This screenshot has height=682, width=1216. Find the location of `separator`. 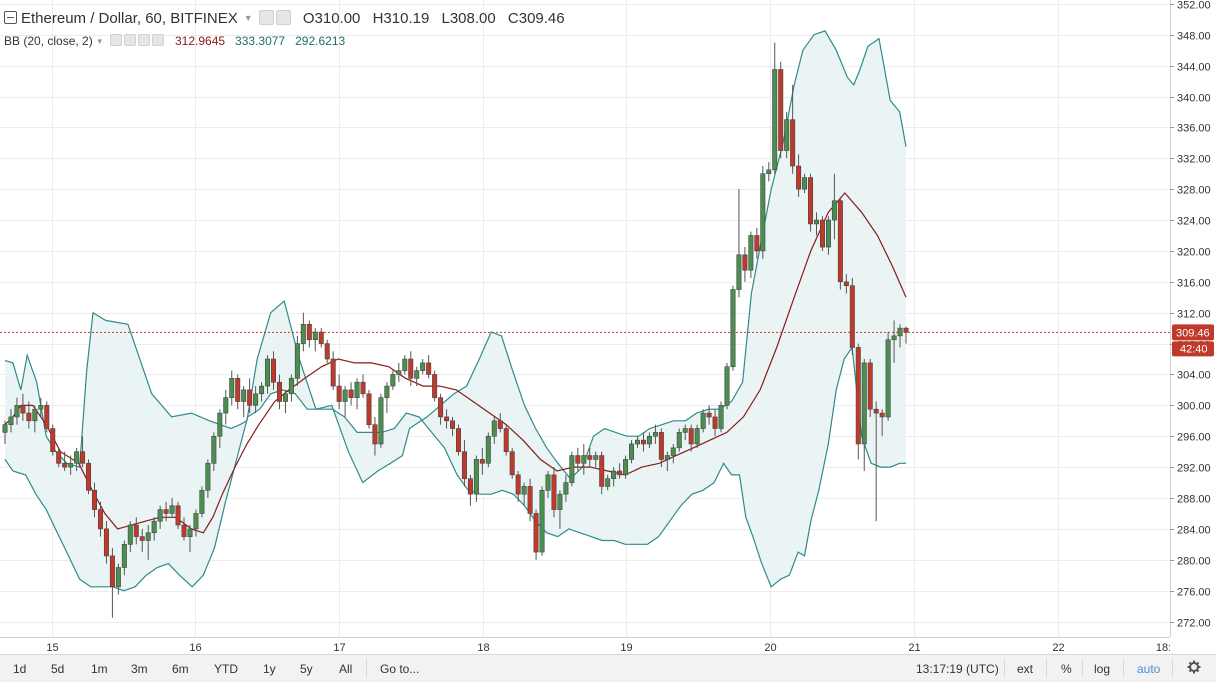

separator is located at coordinates (1004, 668).